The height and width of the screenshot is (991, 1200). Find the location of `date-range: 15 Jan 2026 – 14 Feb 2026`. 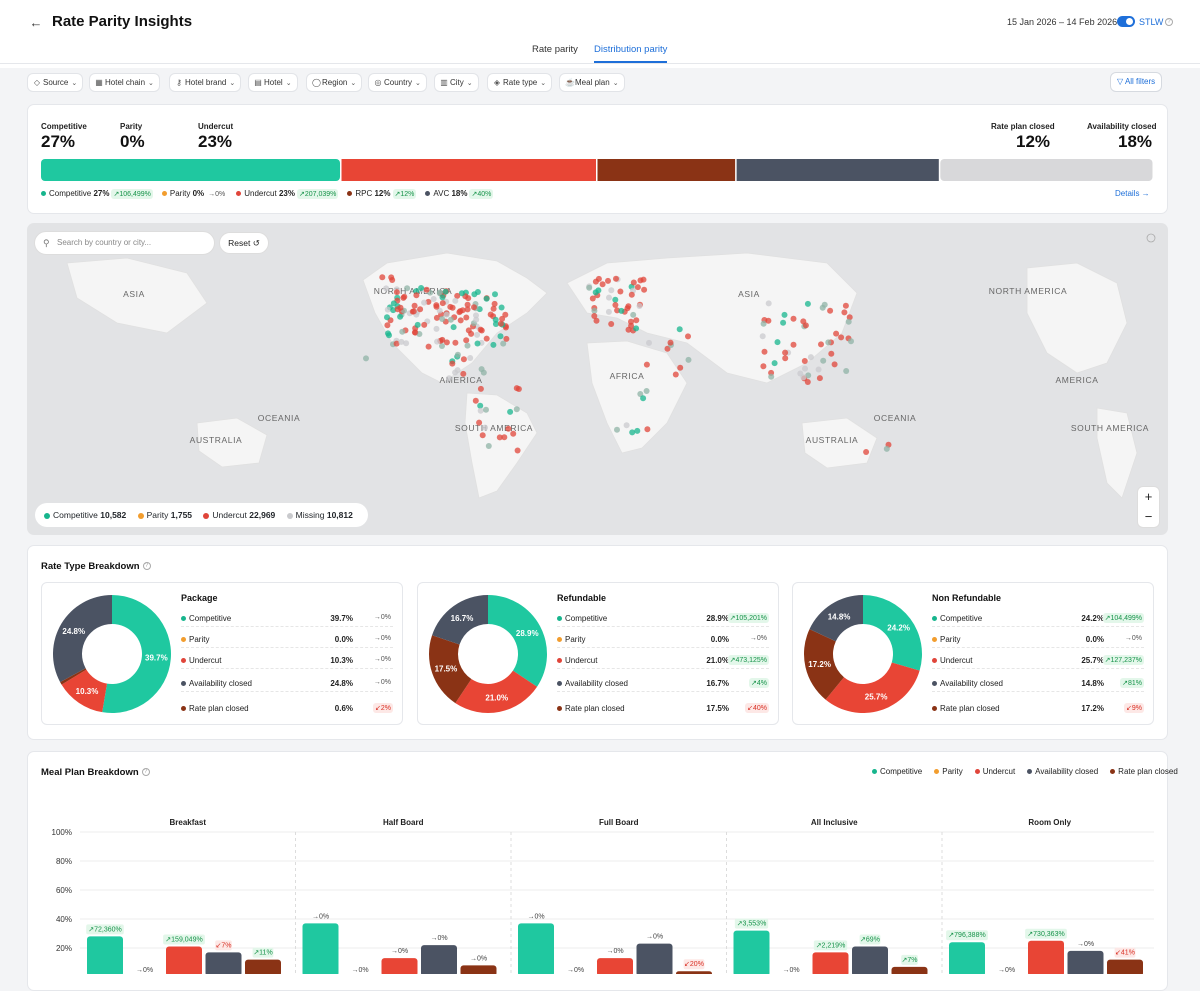

date-range: 15 Jan 2026 – 14 Feb 2026 is located at coordinates (1062, 22).